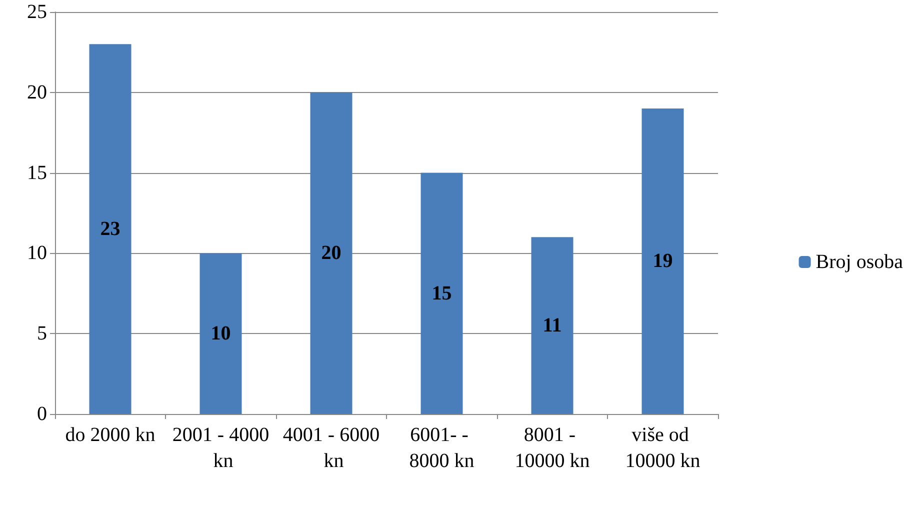 Image resolution: width=918 pixels, height=524 pixels. Describe the element at coordinates (331, 448) in the screenshot. I see `x-tick-label: 4001 - 6000 kn` at that location.